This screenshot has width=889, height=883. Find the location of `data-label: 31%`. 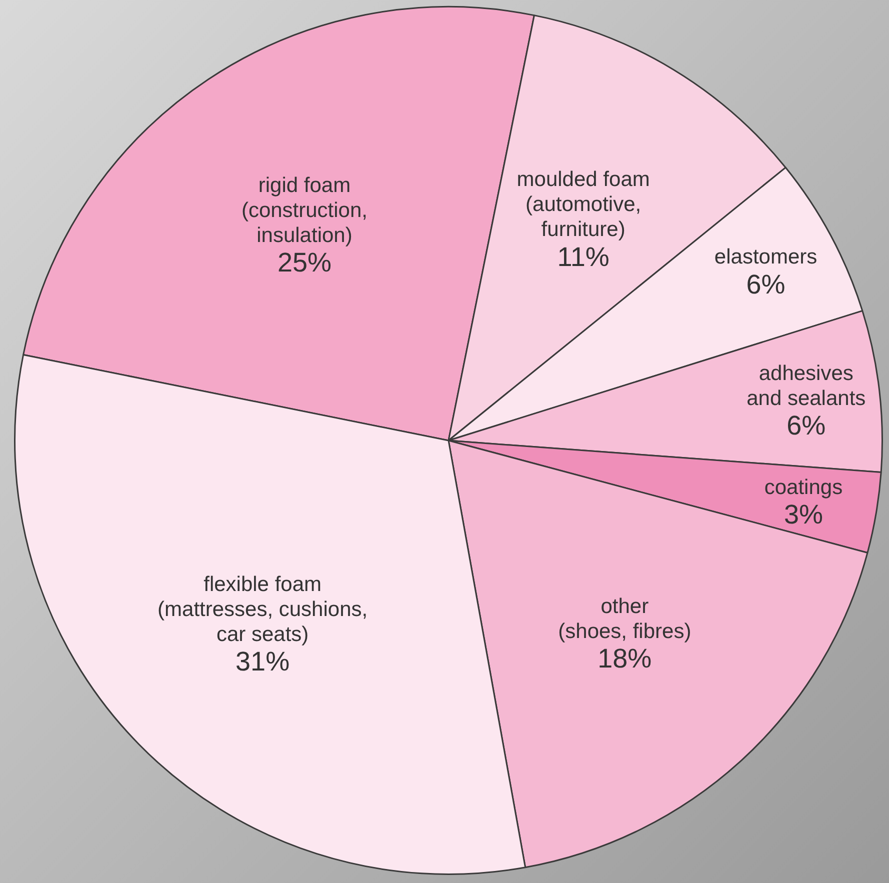

data-label: 31% is located at coordinates (263, 661).